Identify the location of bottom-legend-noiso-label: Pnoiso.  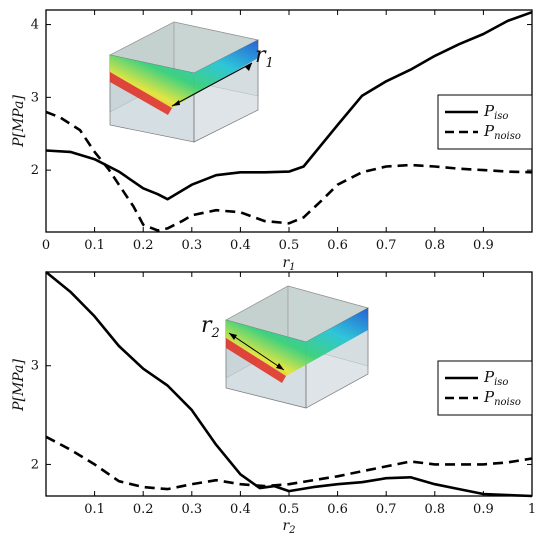
(502, 398).